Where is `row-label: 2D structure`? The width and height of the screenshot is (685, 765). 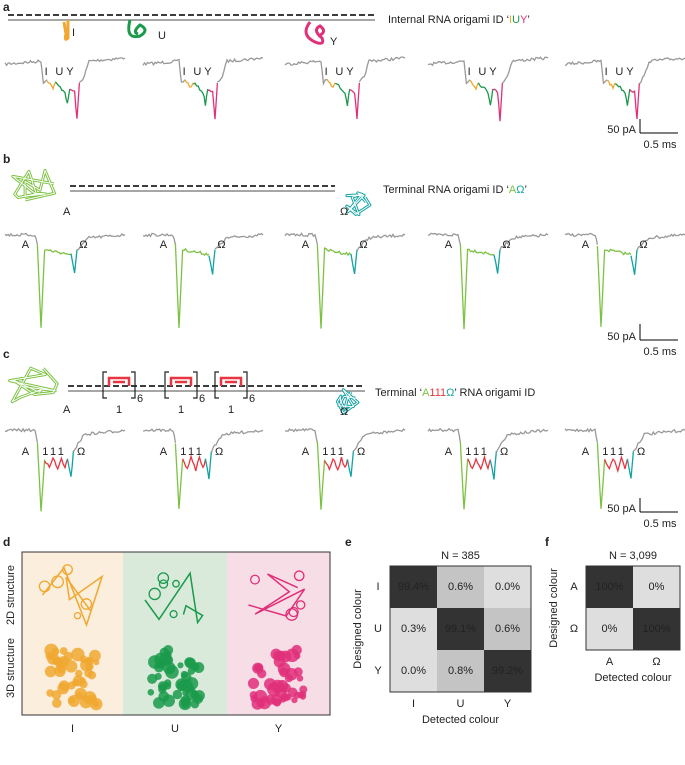
row-label: 2D structure is located at coordinates (11, 595).